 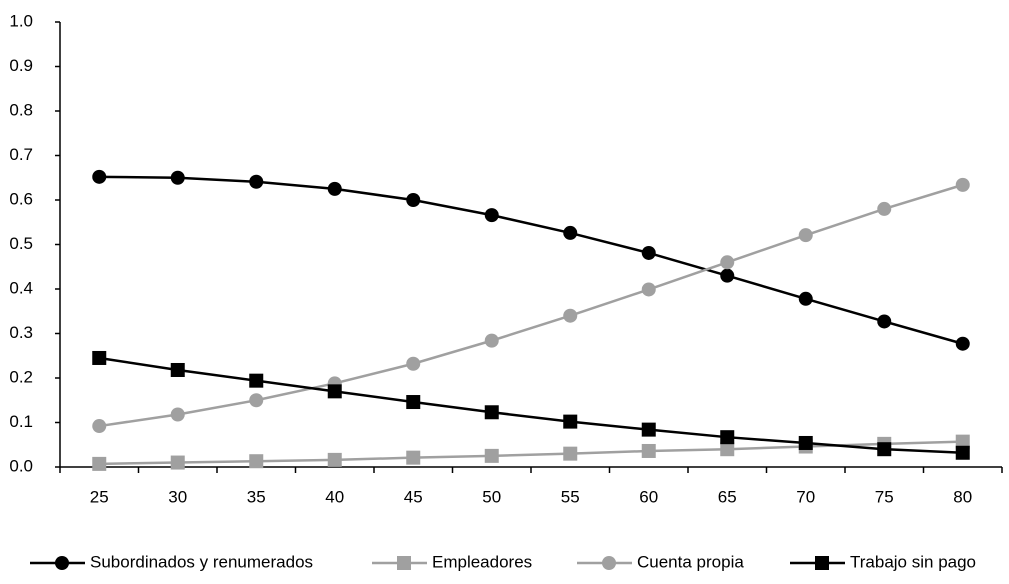 What do you see at coordinates (913, 561) in the screenshot?
I see `legend-label: Trabajo sin pago` at bounding box center [913, 561].